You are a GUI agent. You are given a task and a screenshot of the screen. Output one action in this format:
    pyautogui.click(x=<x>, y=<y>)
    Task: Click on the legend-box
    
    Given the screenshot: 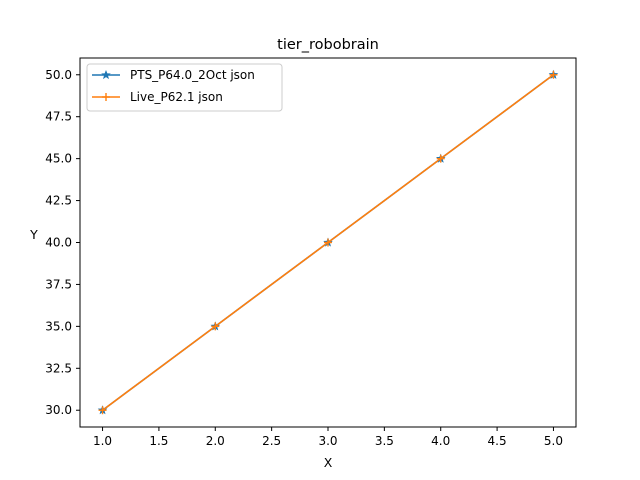 What is the action you would take?
    pyautogui.click(x=184, y=87)
    